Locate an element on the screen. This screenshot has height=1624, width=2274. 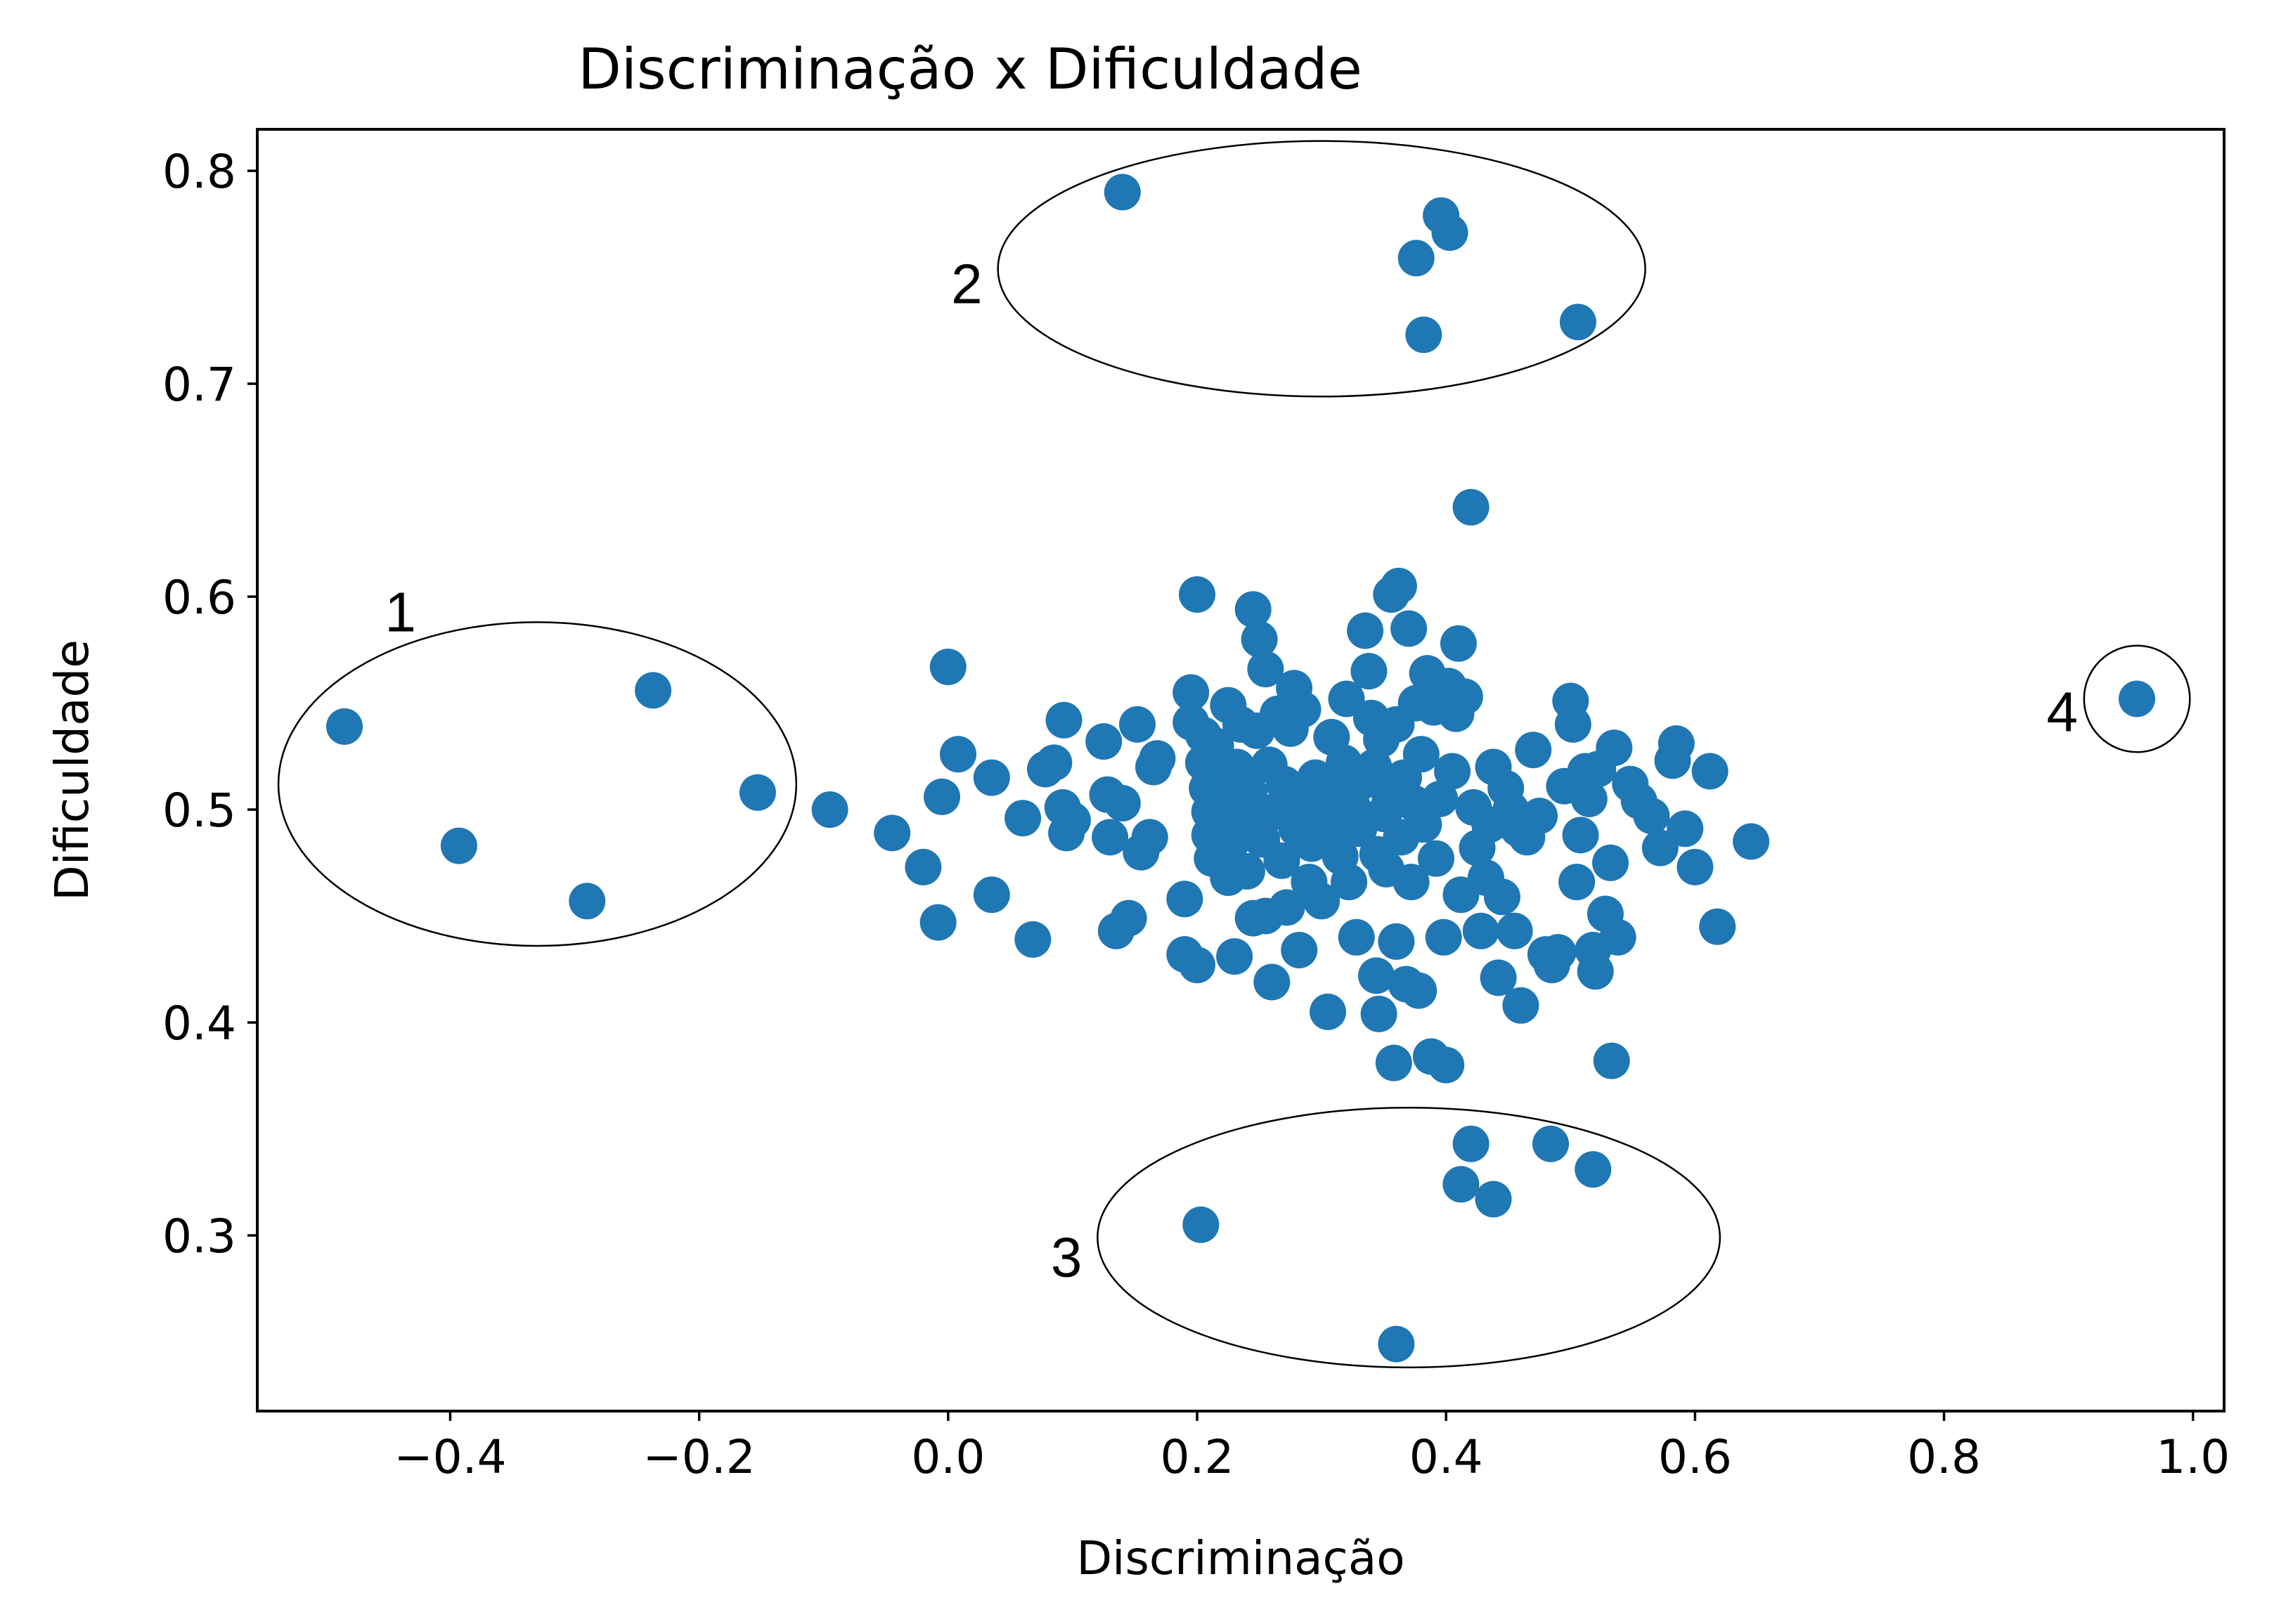
y-tick-label: 0.7 is located at coordinates (199, 385).